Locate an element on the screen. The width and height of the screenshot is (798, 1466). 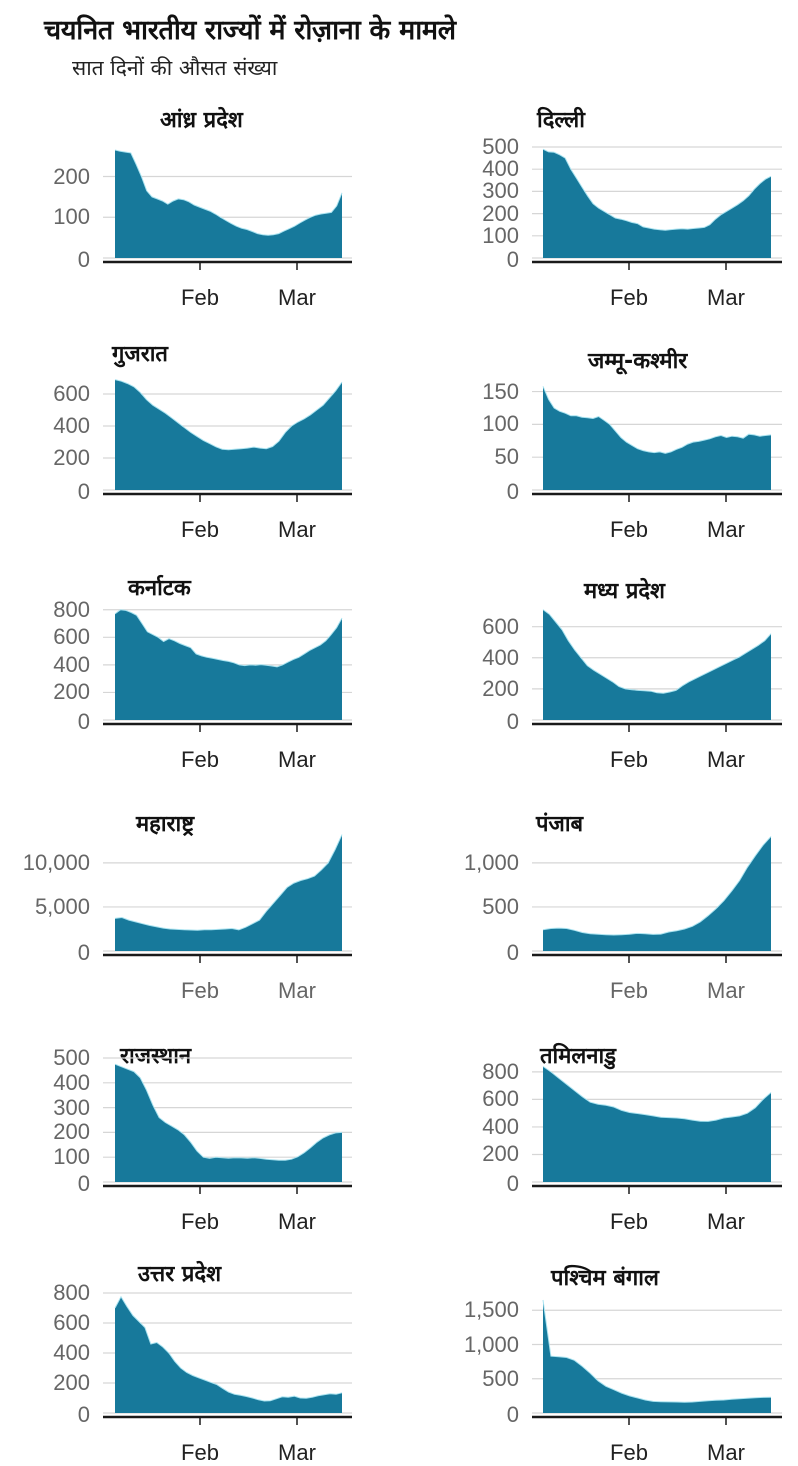
chart-title: तमिलनाडु is located at coordinates (578, 1056).